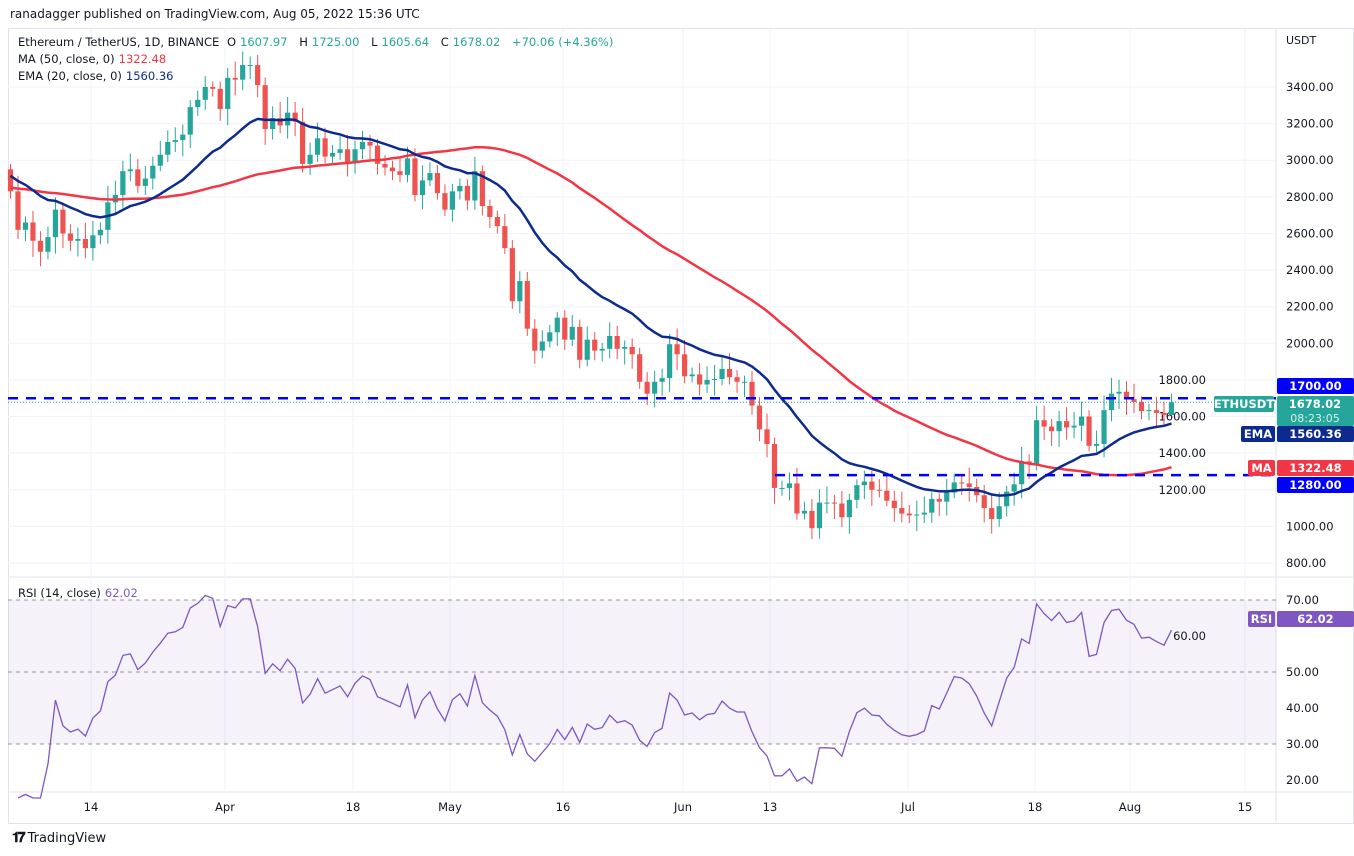  I want to click on ema-legend: EMA (20, close, 0) 1560.36, so click(97, 76).